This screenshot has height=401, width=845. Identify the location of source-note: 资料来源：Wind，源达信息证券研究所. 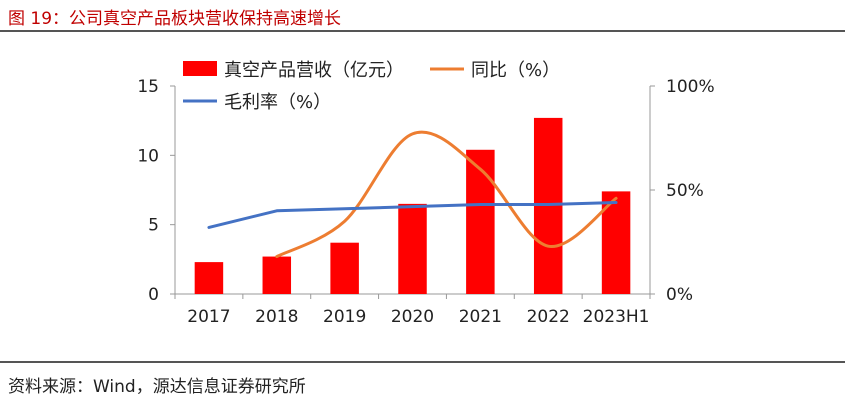
(157, 387).